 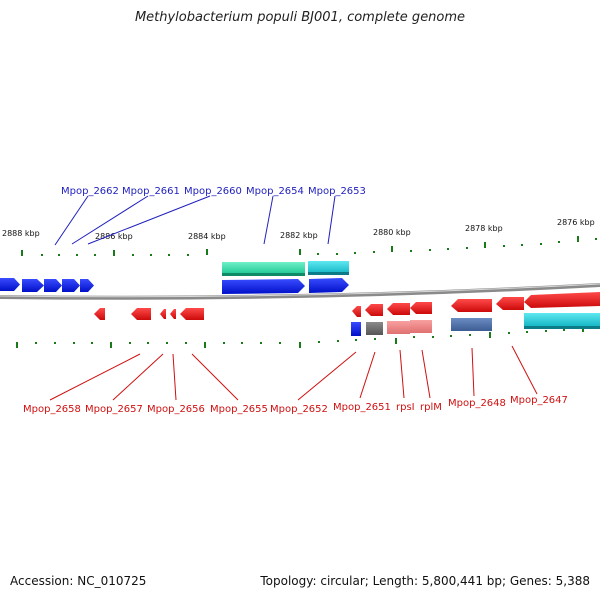 I want to click on rrna-feature, so click(x=263, y=268).